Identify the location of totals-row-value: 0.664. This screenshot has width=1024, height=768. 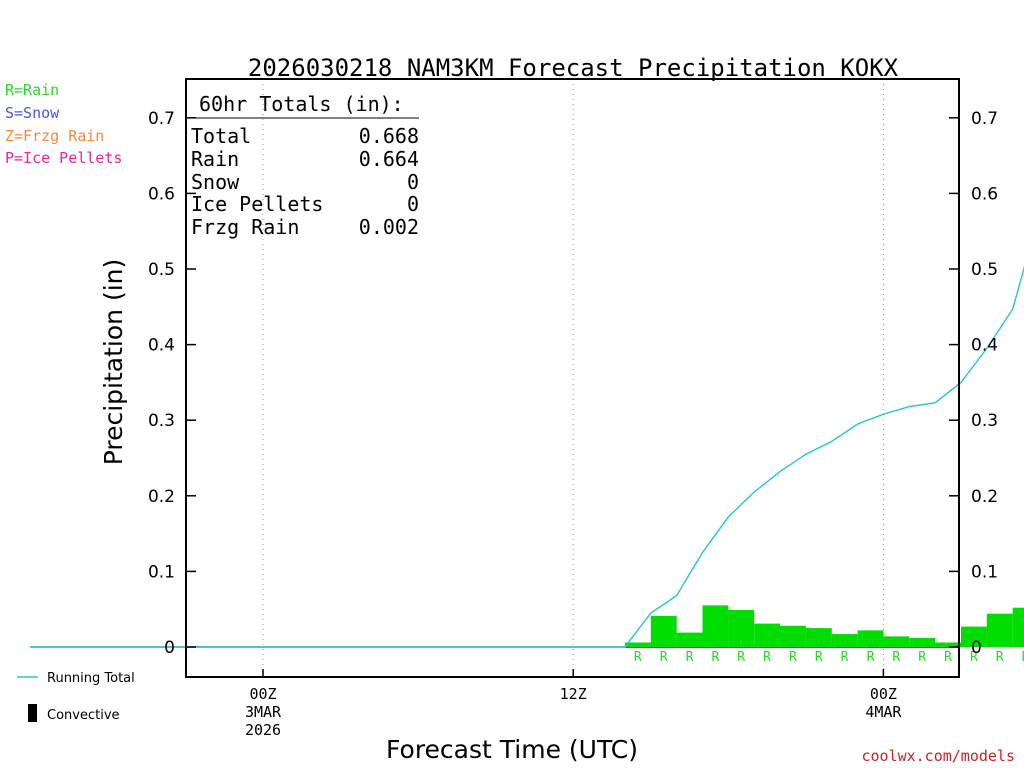
(389, 159).